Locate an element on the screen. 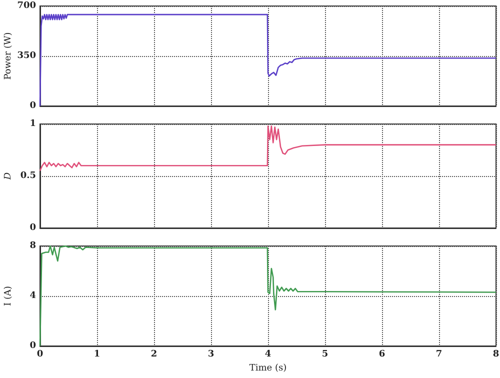 The height and width of the screenshot is (378, 500). x-tick-label: 4 is located at coordinates (268, 355).